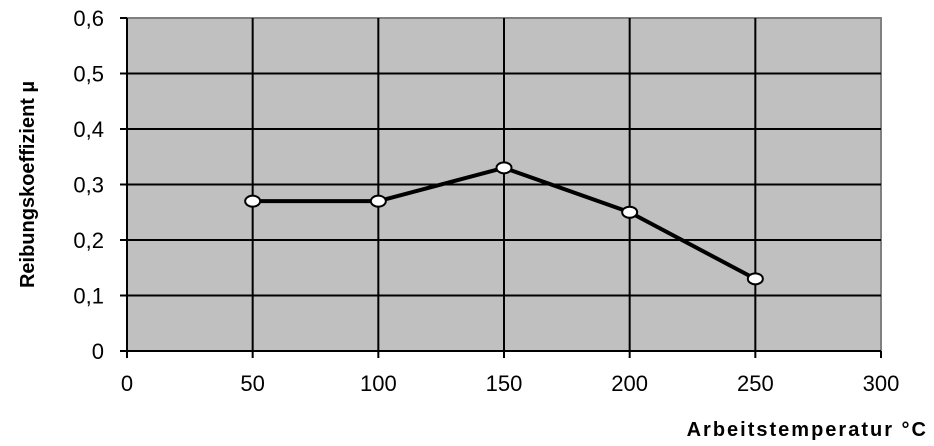 This screenshot has width=934, height=446. Describe the element at coordinates (98, 351) in the screenshot. I see `y-tick-label: 0` at that location.